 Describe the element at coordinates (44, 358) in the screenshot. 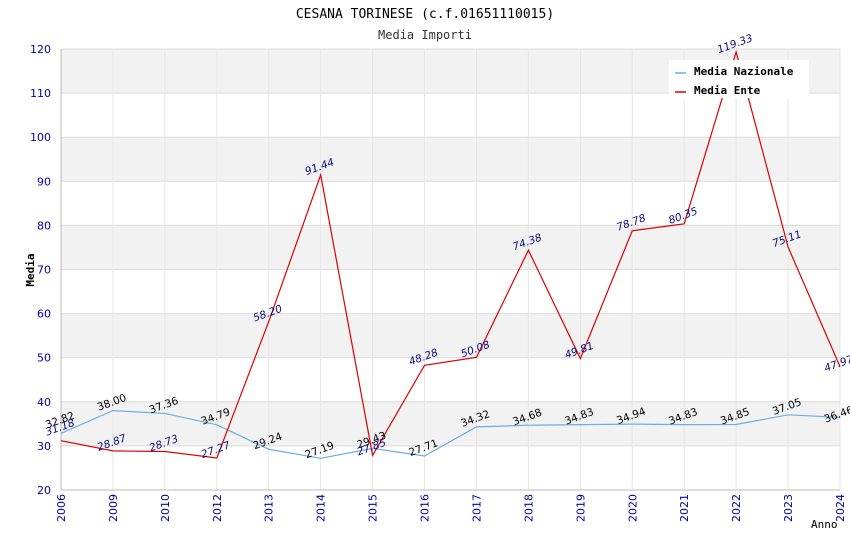

I see `y-tick-label: 50` at that location.